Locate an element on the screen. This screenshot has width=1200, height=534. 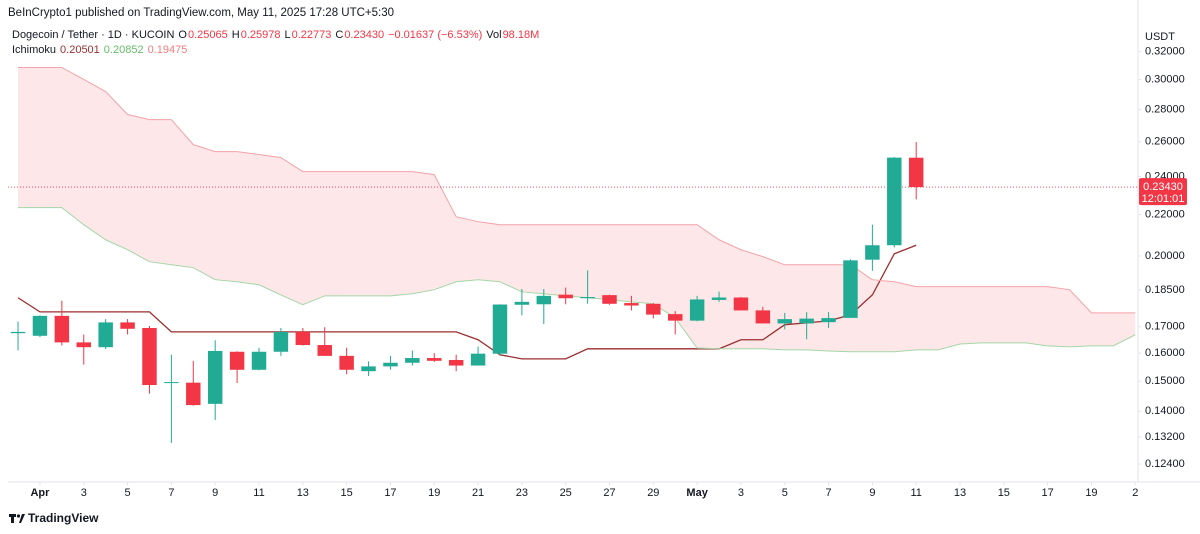
y-tick-label: 0.12400 is located at coordinates (1165, 464).